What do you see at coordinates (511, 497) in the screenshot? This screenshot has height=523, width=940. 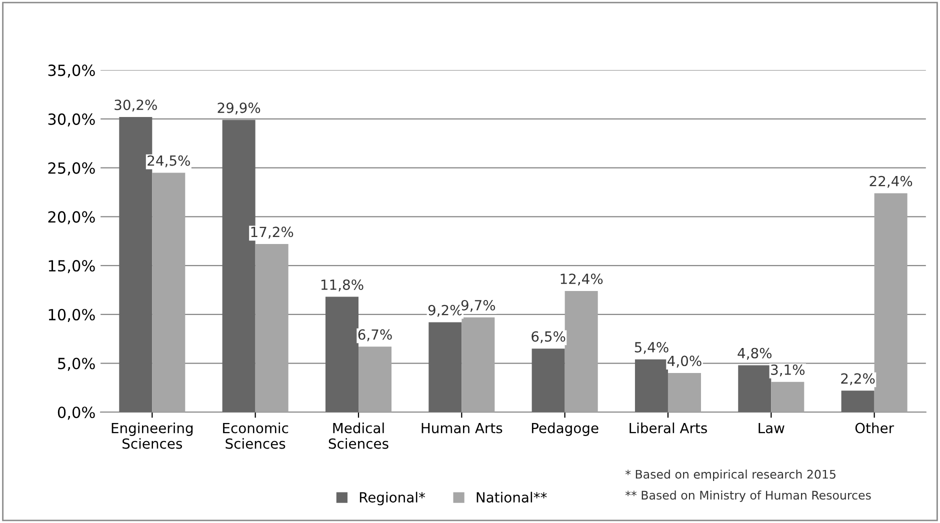 I see `legend-label: National**` at bounding box center [511, 497].